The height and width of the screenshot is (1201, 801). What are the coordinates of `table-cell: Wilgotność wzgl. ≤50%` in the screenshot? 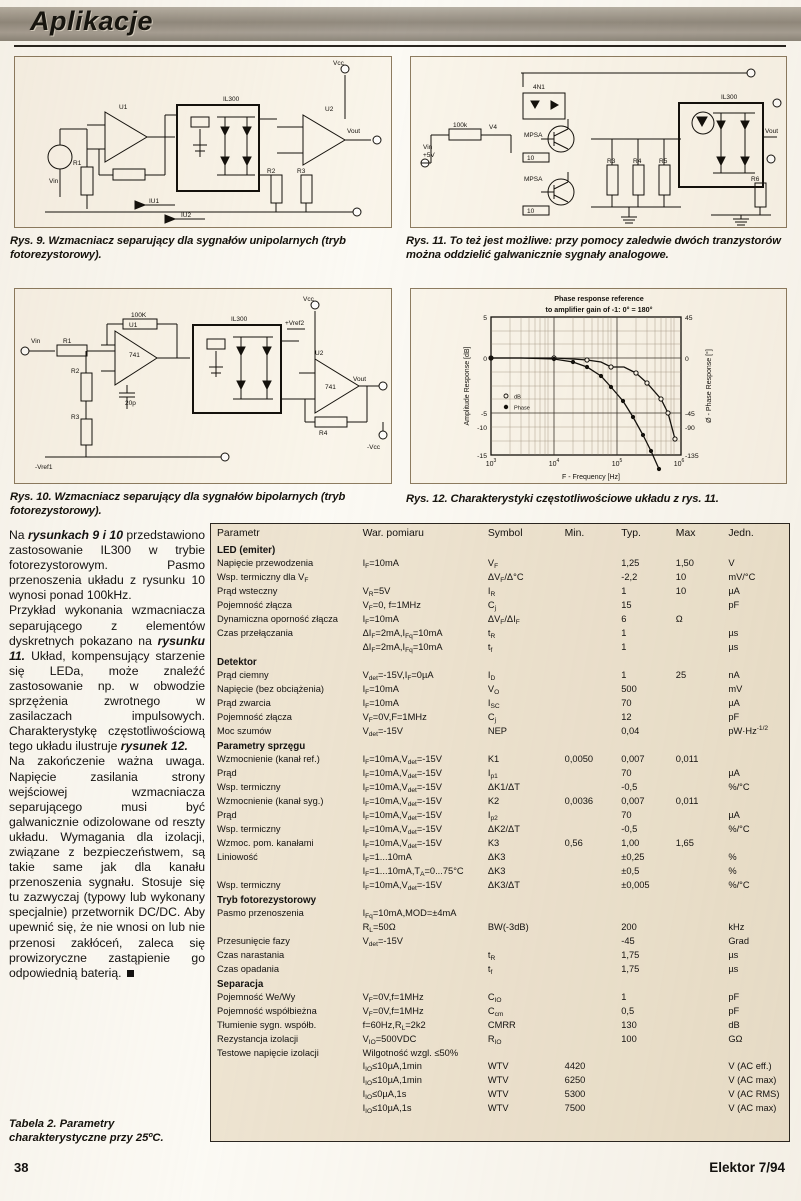 It's located at (410, 1053).